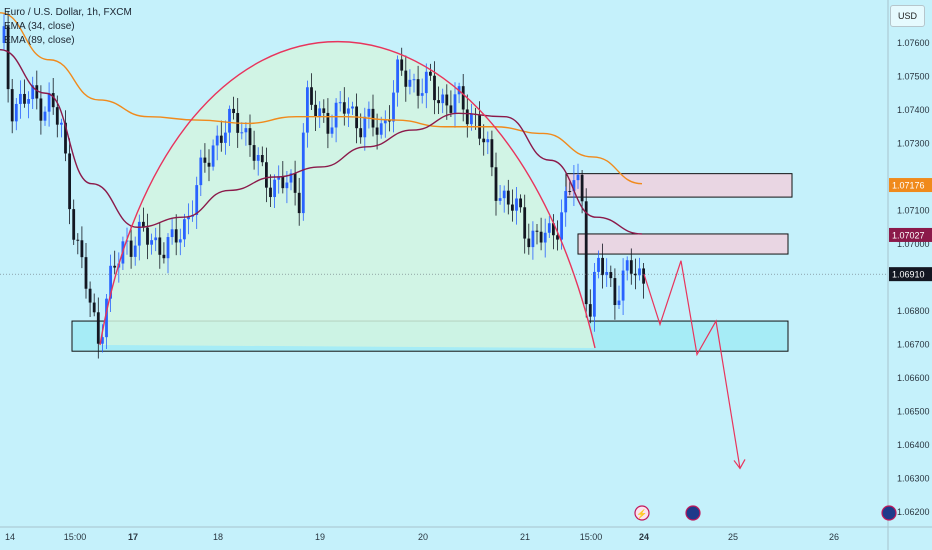 This screenshot has height=550, width=932. I want to click on currency-button: USD, so click(907, 16).